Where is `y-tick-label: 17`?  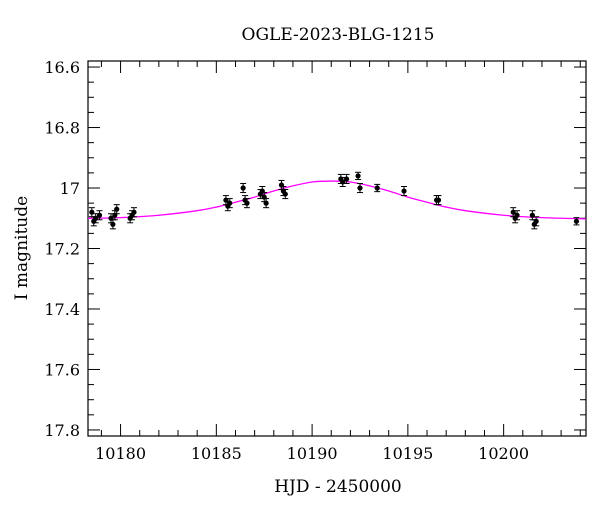 y-tick-label: 17 is located at coordinates (70, 188).